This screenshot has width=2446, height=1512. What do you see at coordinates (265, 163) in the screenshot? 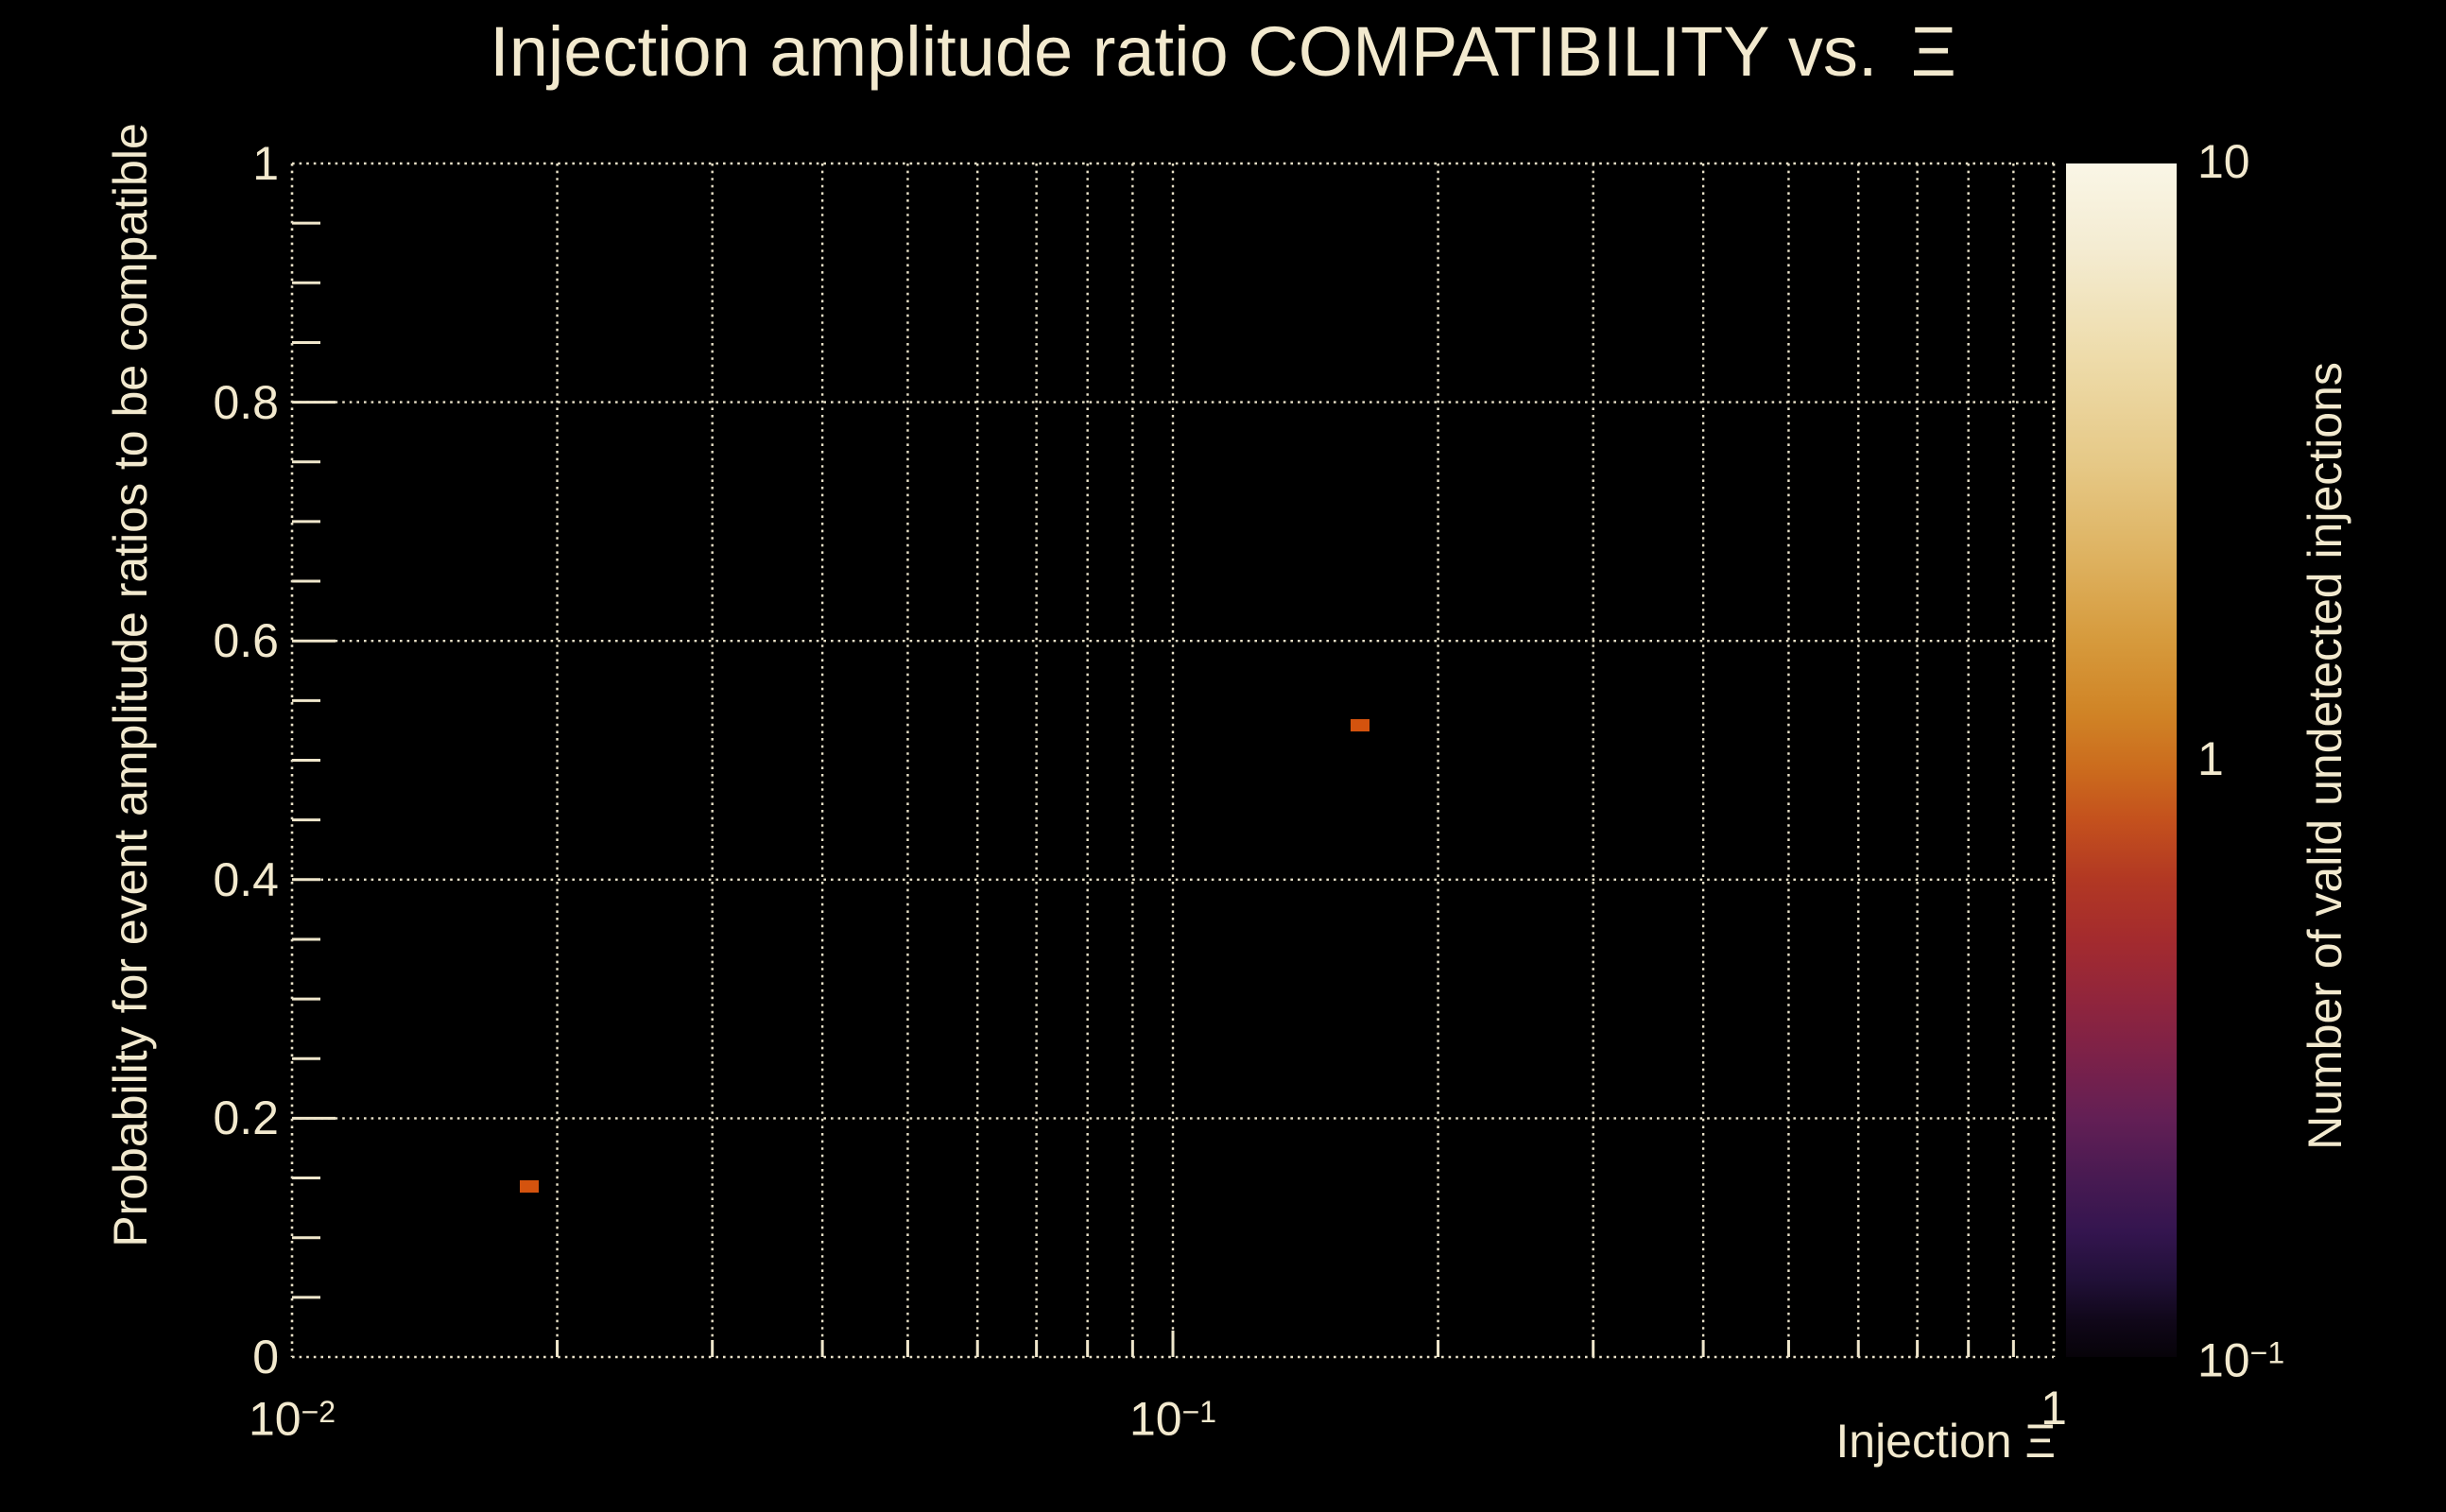
I see `y-tick-label: 1` at bounding box center [265, 163].